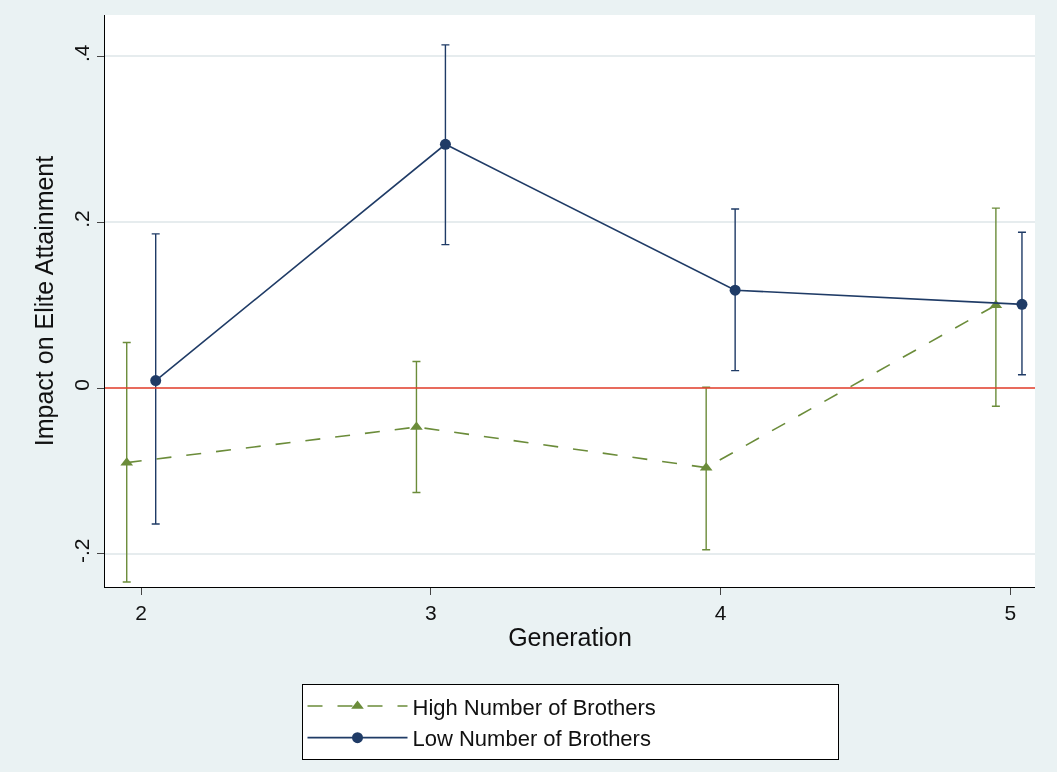 This screenshot has height=772, width=1057. Describe the element at coordinates (81, 550) in the screenshot. I see `y-tick-label: -.2` at that location.